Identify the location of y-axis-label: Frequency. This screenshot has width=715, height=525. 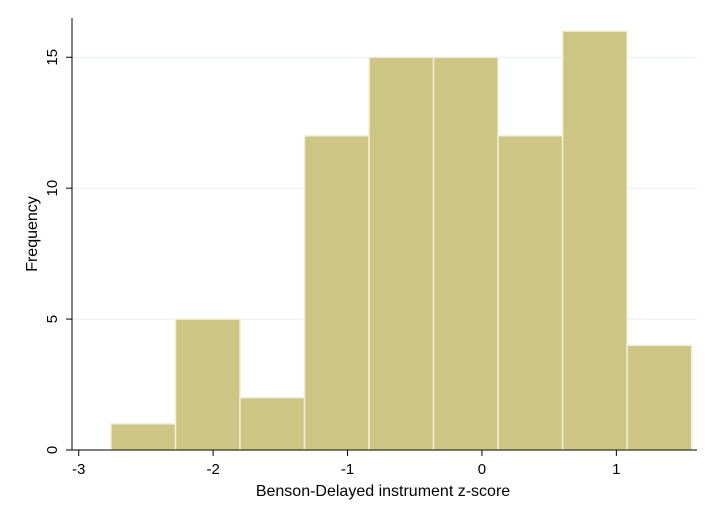
(32, 234).